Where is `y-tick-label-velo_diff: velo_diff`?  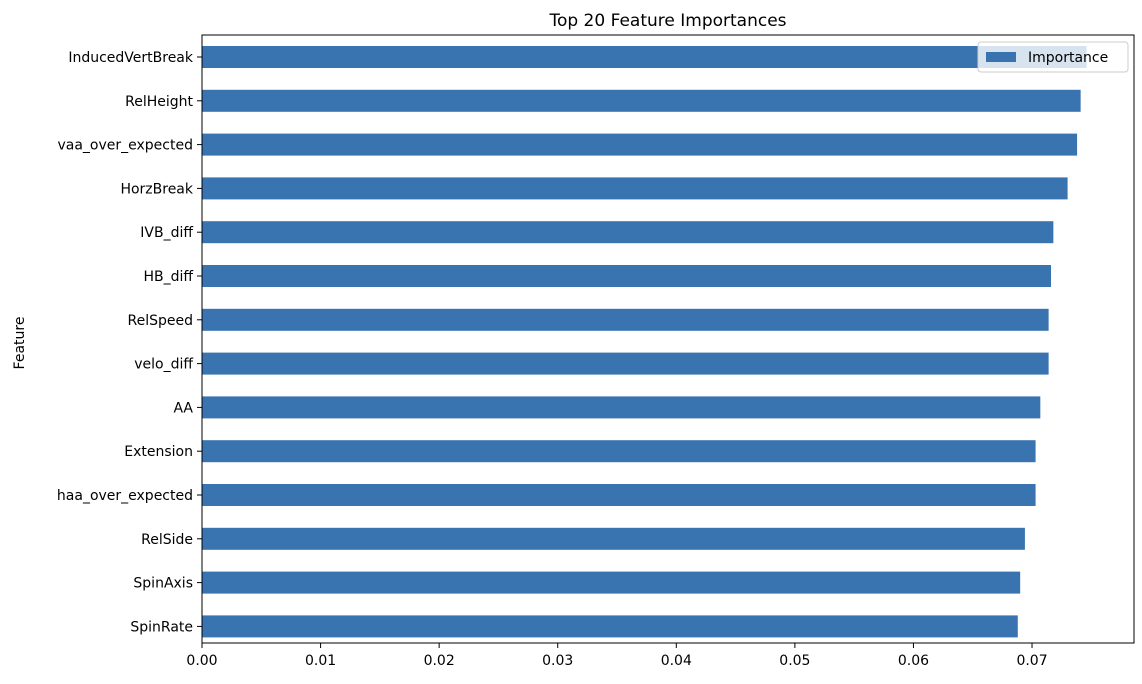 y-tick-label-velo_diff: velo_diff is located at coordinates (163, 365).